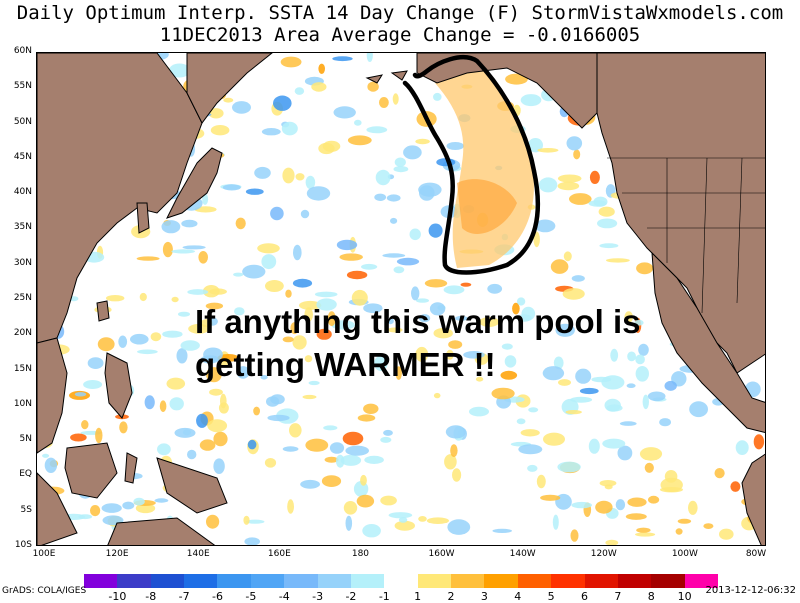 The image size is (800, 603). What do you see at coordinates (585, 596) in the screenshot?
I see `colorbar-label: 6` at bounding box center [585, 596].